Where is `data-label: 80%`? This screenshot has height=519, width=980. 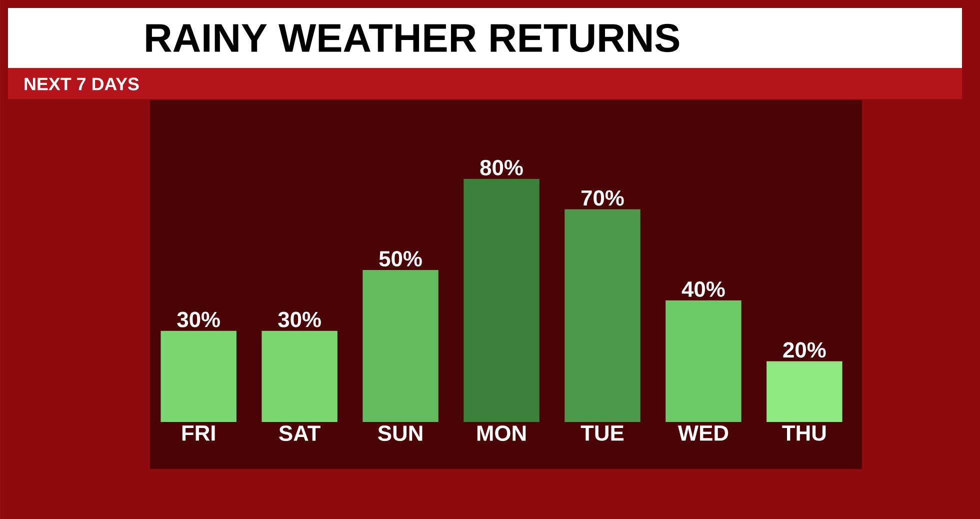 data-label: 80% is located at coordinates (501, 168).